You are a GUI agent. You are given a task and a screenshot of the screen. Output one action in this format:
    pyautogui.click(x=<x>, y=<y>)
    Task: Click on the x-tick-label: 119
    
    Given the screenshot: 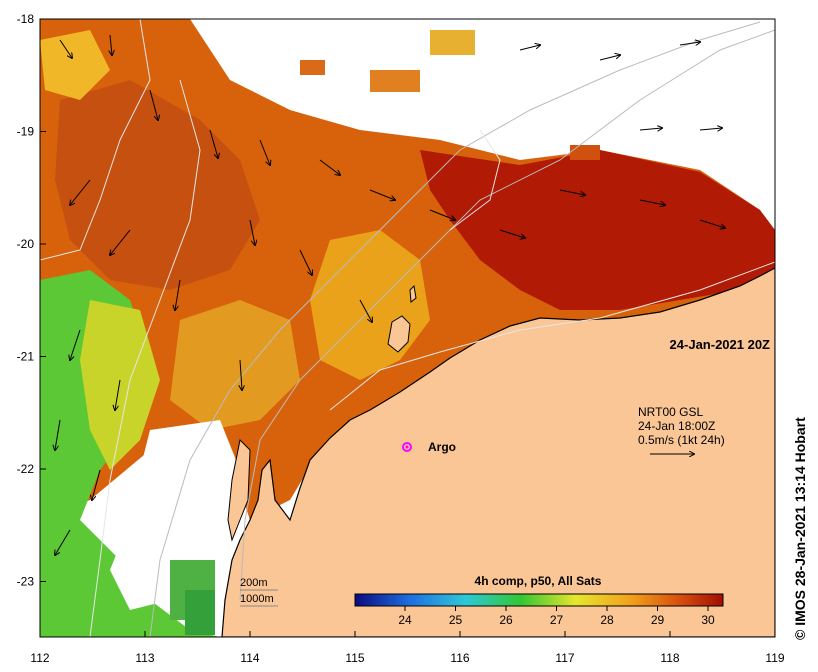 What is the action you would take?
    pyautogui.click(x=774, y=658)
    